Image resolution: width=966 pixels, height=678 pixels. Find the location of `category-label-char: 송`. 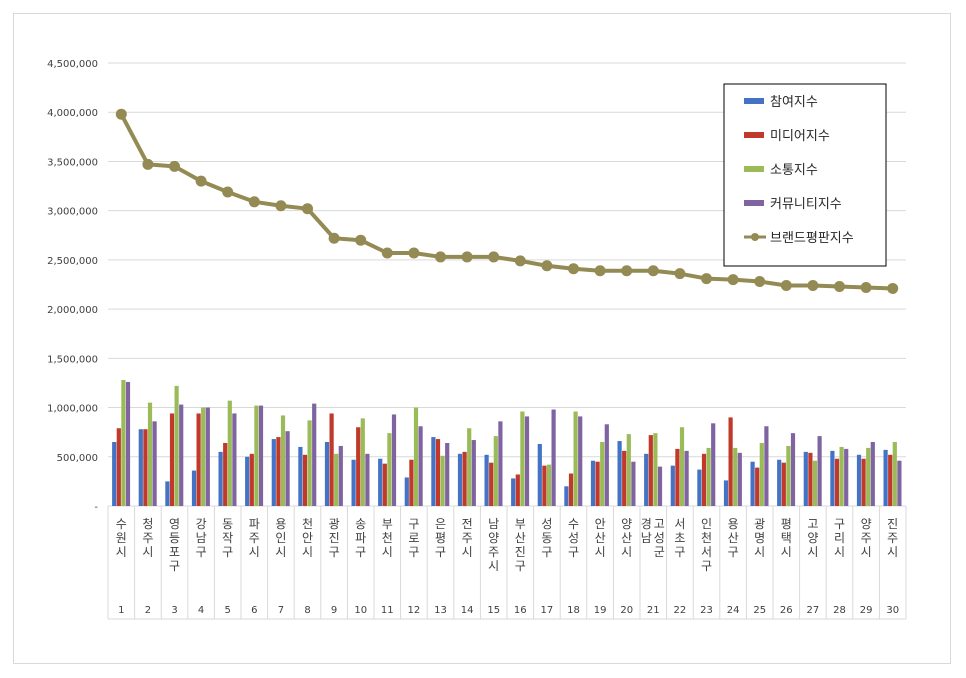

category-label-char: 송 is located at coordinates (360, 524).